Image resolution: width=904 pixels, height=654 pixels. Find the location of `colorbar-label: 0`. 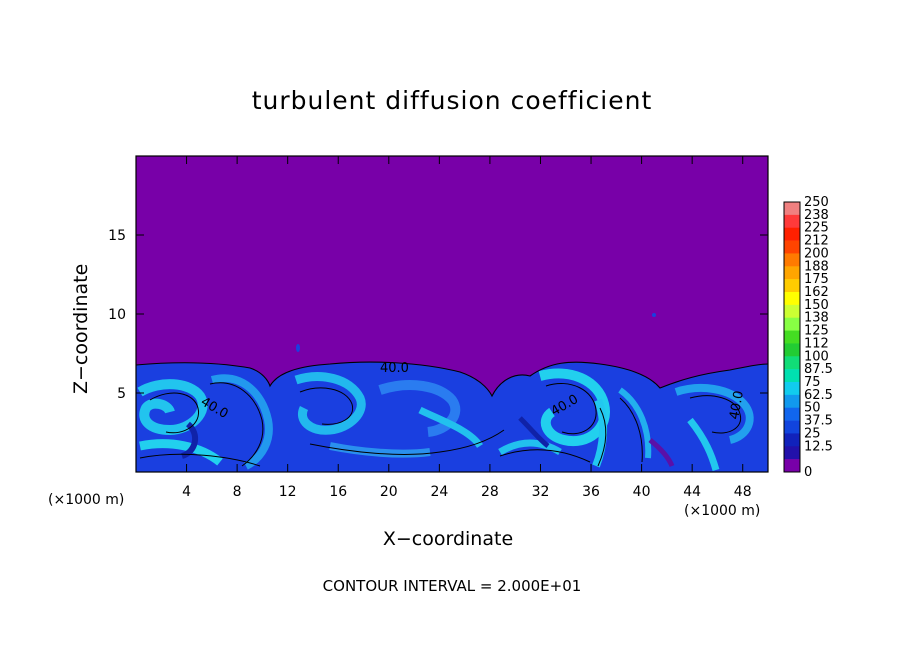

colorbar-label: 0 is located at coordinates (808, 472).